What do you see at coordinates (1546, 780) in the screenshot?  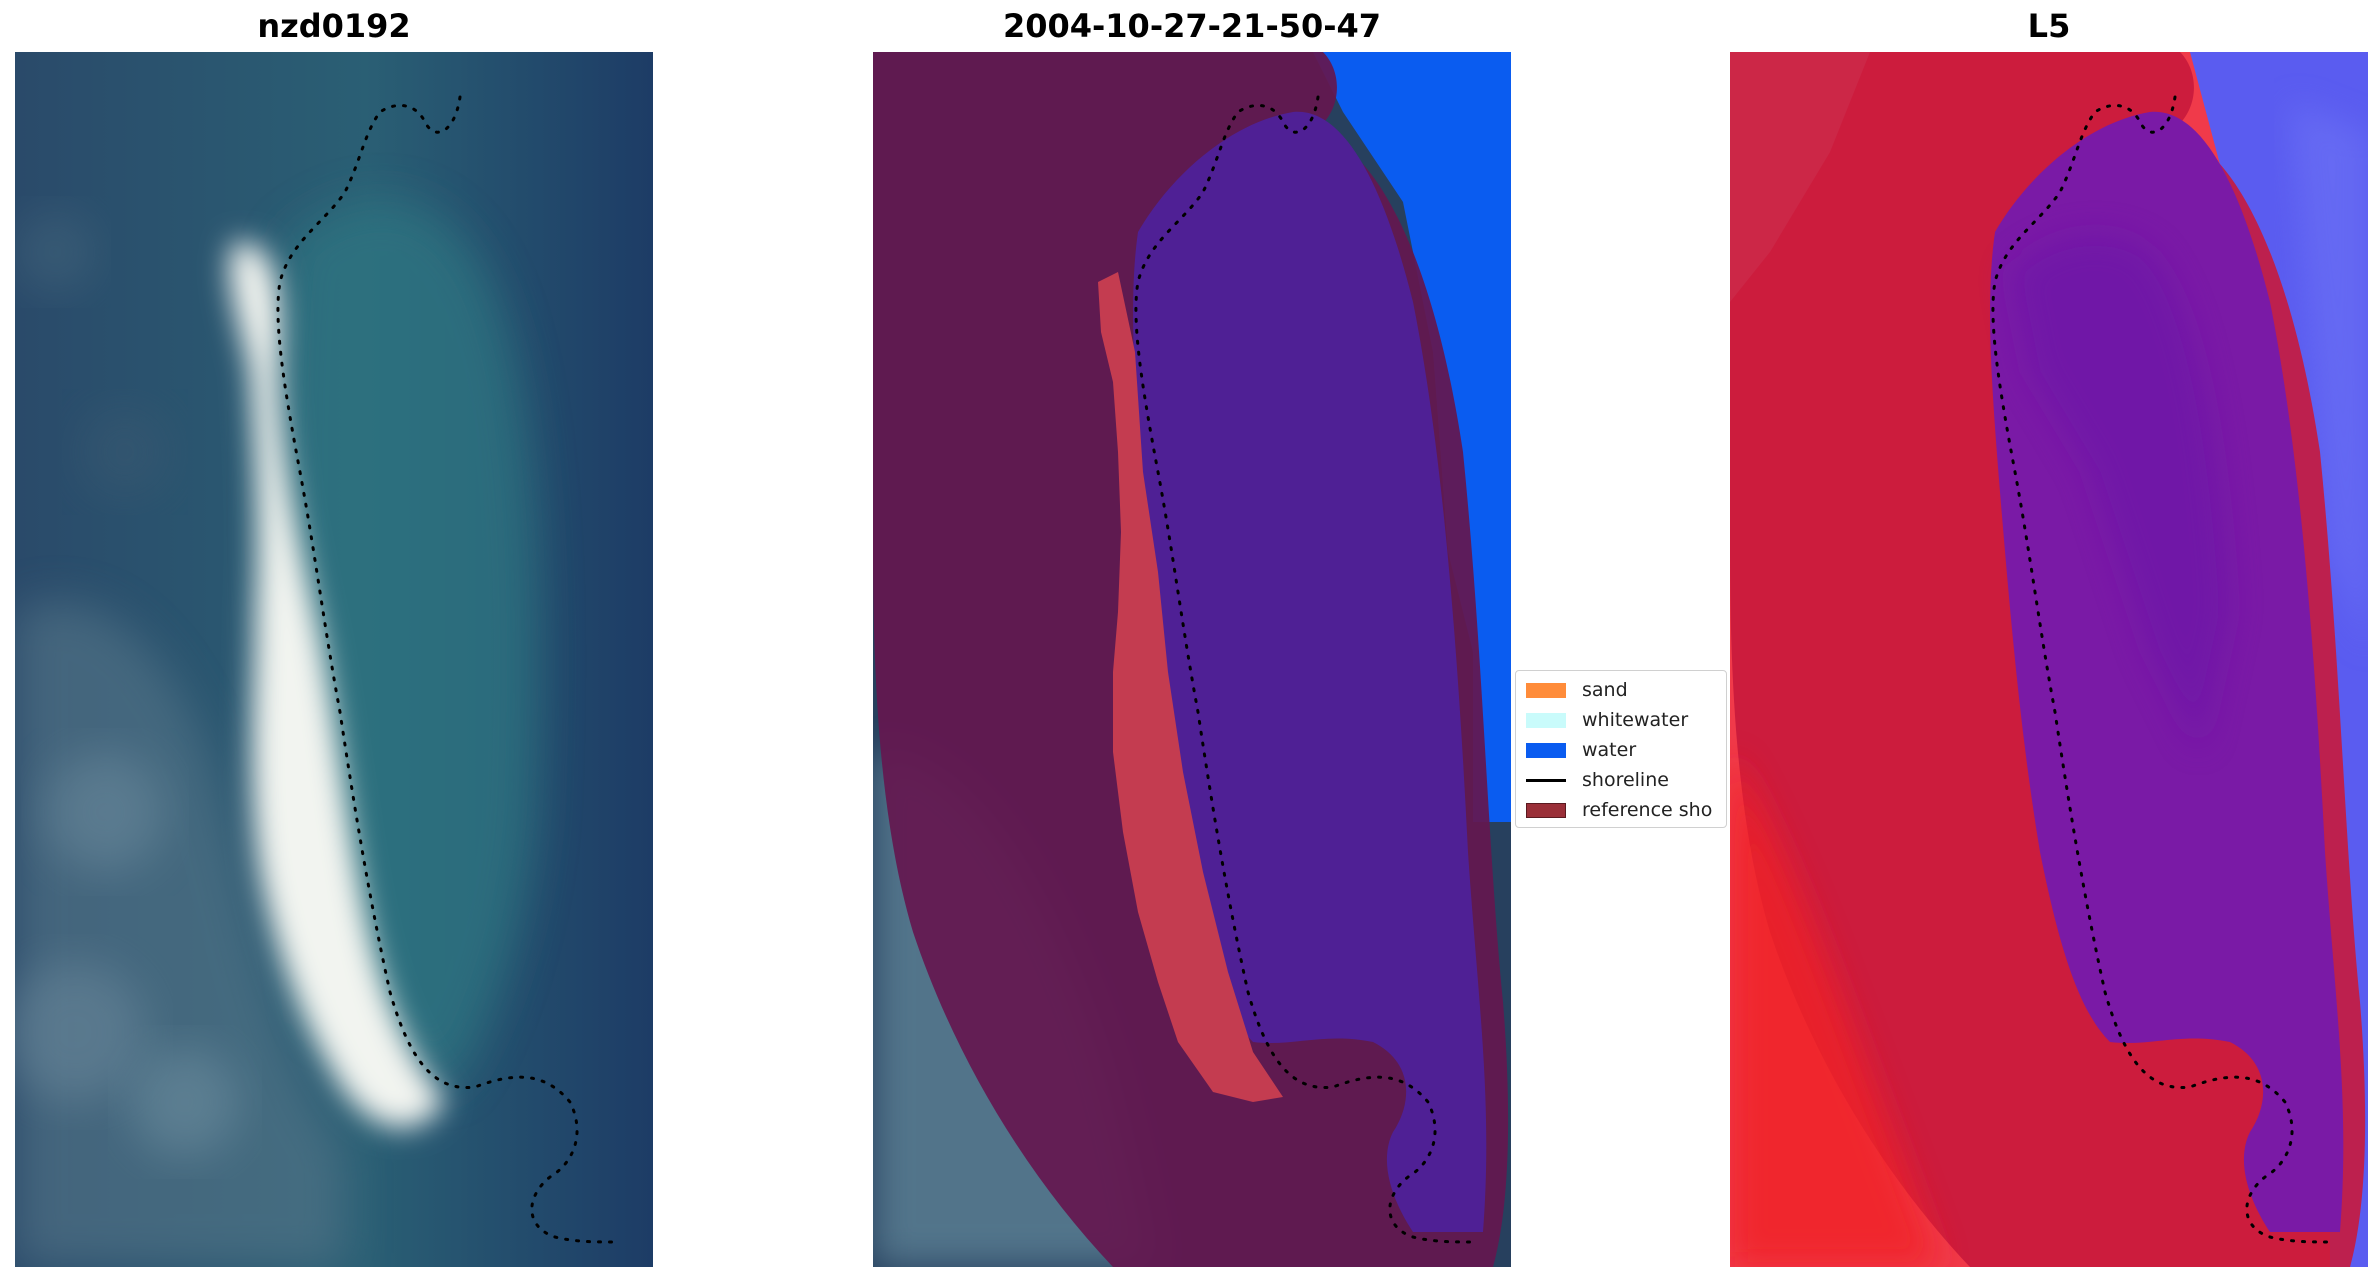 I see `legend-line-shoreline` at bounding box center [1546, 780].